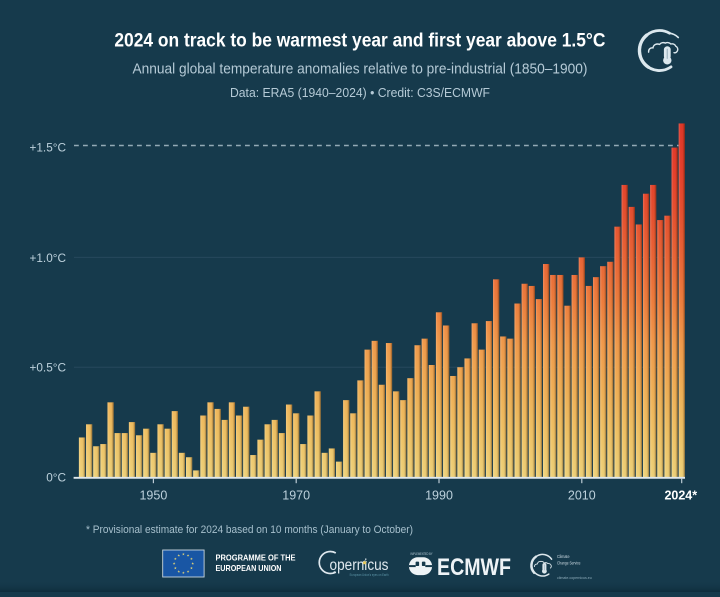  Describe the element at coordinates (249, 568) in the screenshot. I see `svg-text: EUROPEAN UNION` at that location.